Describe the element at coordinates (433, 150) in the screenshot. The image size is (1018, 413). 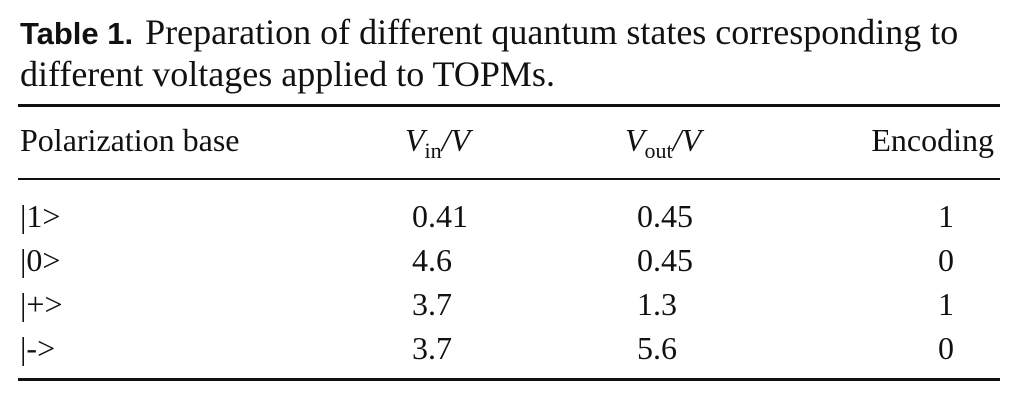
I see `header-vin-subscript: in` at that location.